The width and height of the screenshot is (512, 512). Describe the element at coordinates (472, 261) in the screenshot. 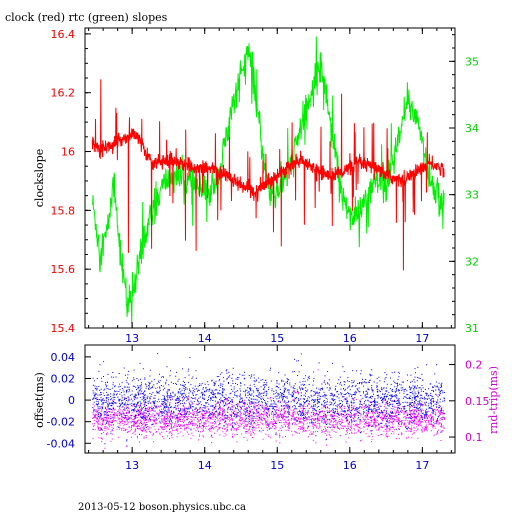

I see `slopes-y2-tick-label: 32` at that location.